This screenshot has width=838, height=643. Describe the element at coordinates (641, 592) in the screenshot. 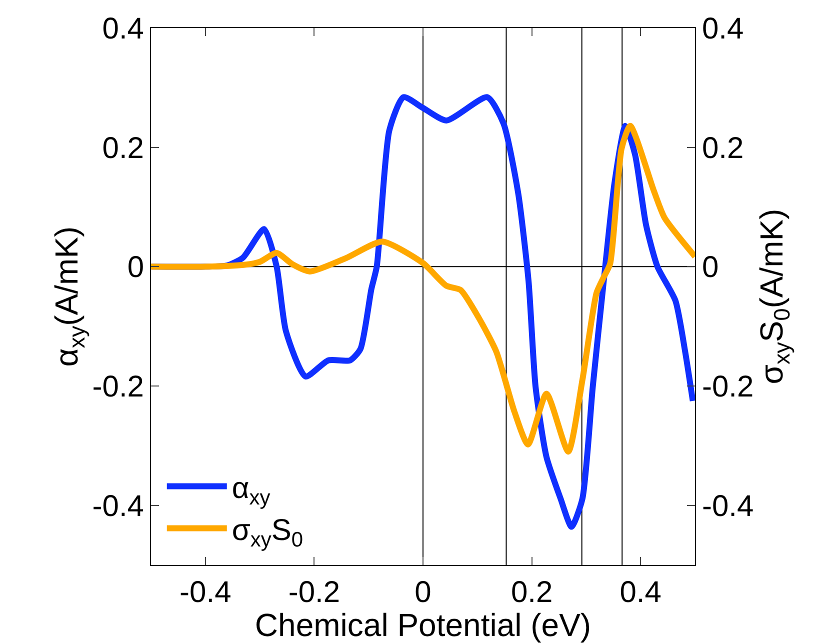

I see `x-tick-label: 0.4` at that location.